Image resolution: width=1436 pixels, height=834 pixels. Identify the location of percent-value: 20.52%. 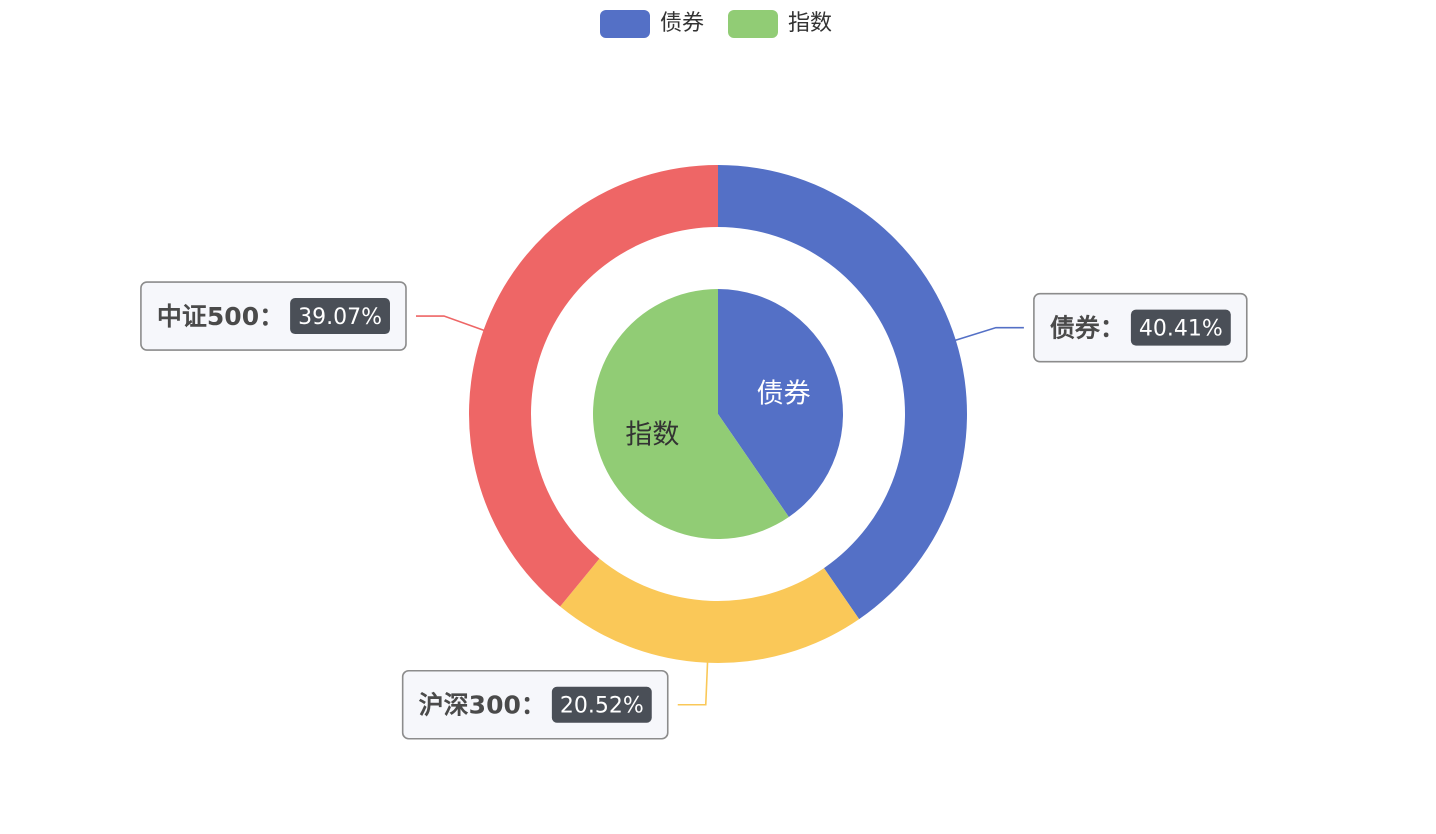
(602, 706).